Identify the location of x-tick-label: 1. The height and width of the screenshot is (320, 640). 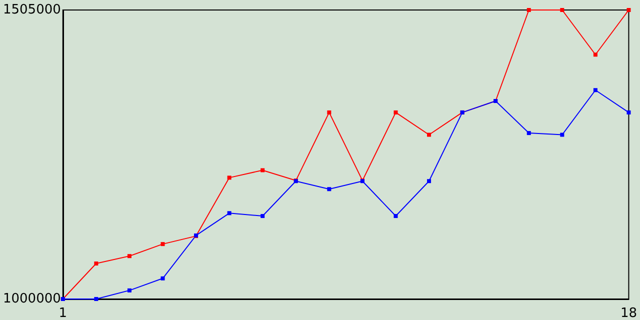
(63, 313).